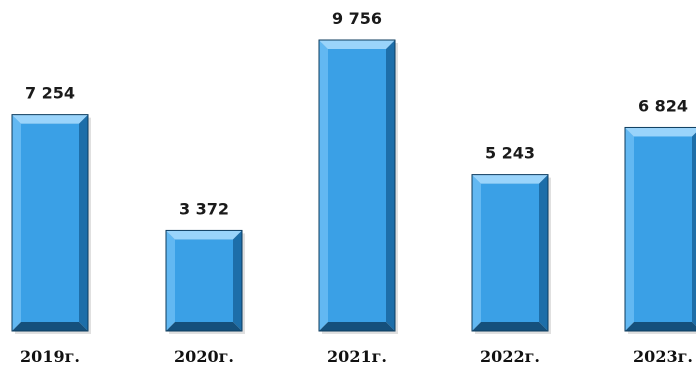 Image resolution: width=696 pixels, height=371 pixels. Describe the element at coordinates (50, 356) in the screenshot. I see `category-label: 2019г.` at that location.